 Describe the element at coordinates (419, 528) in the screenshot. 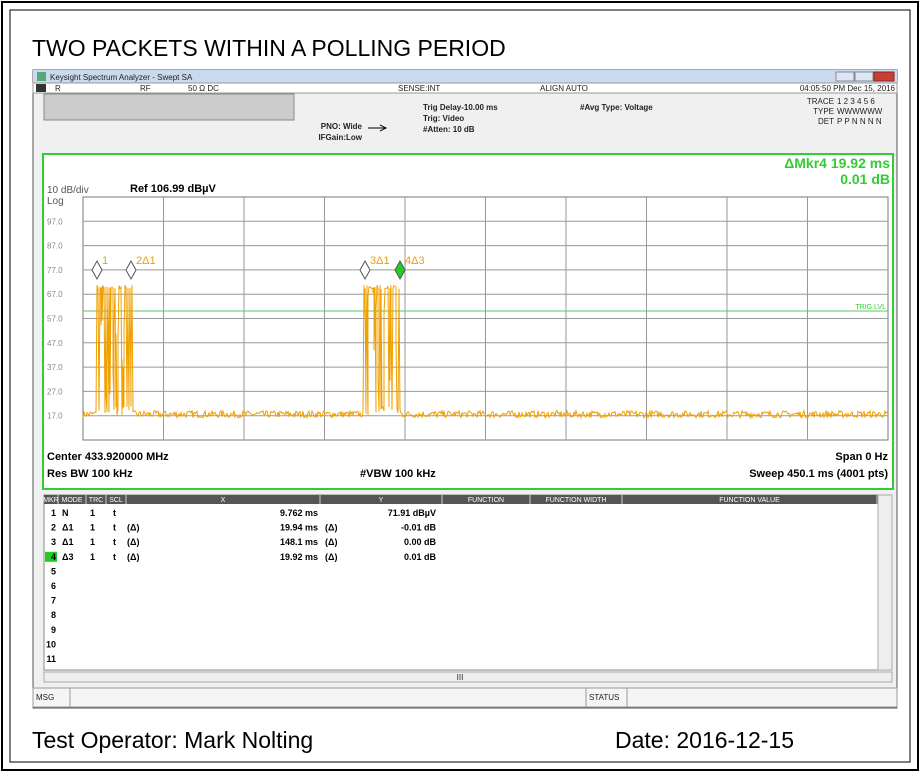

I see `cell-y: -0.01 dB` at that location.